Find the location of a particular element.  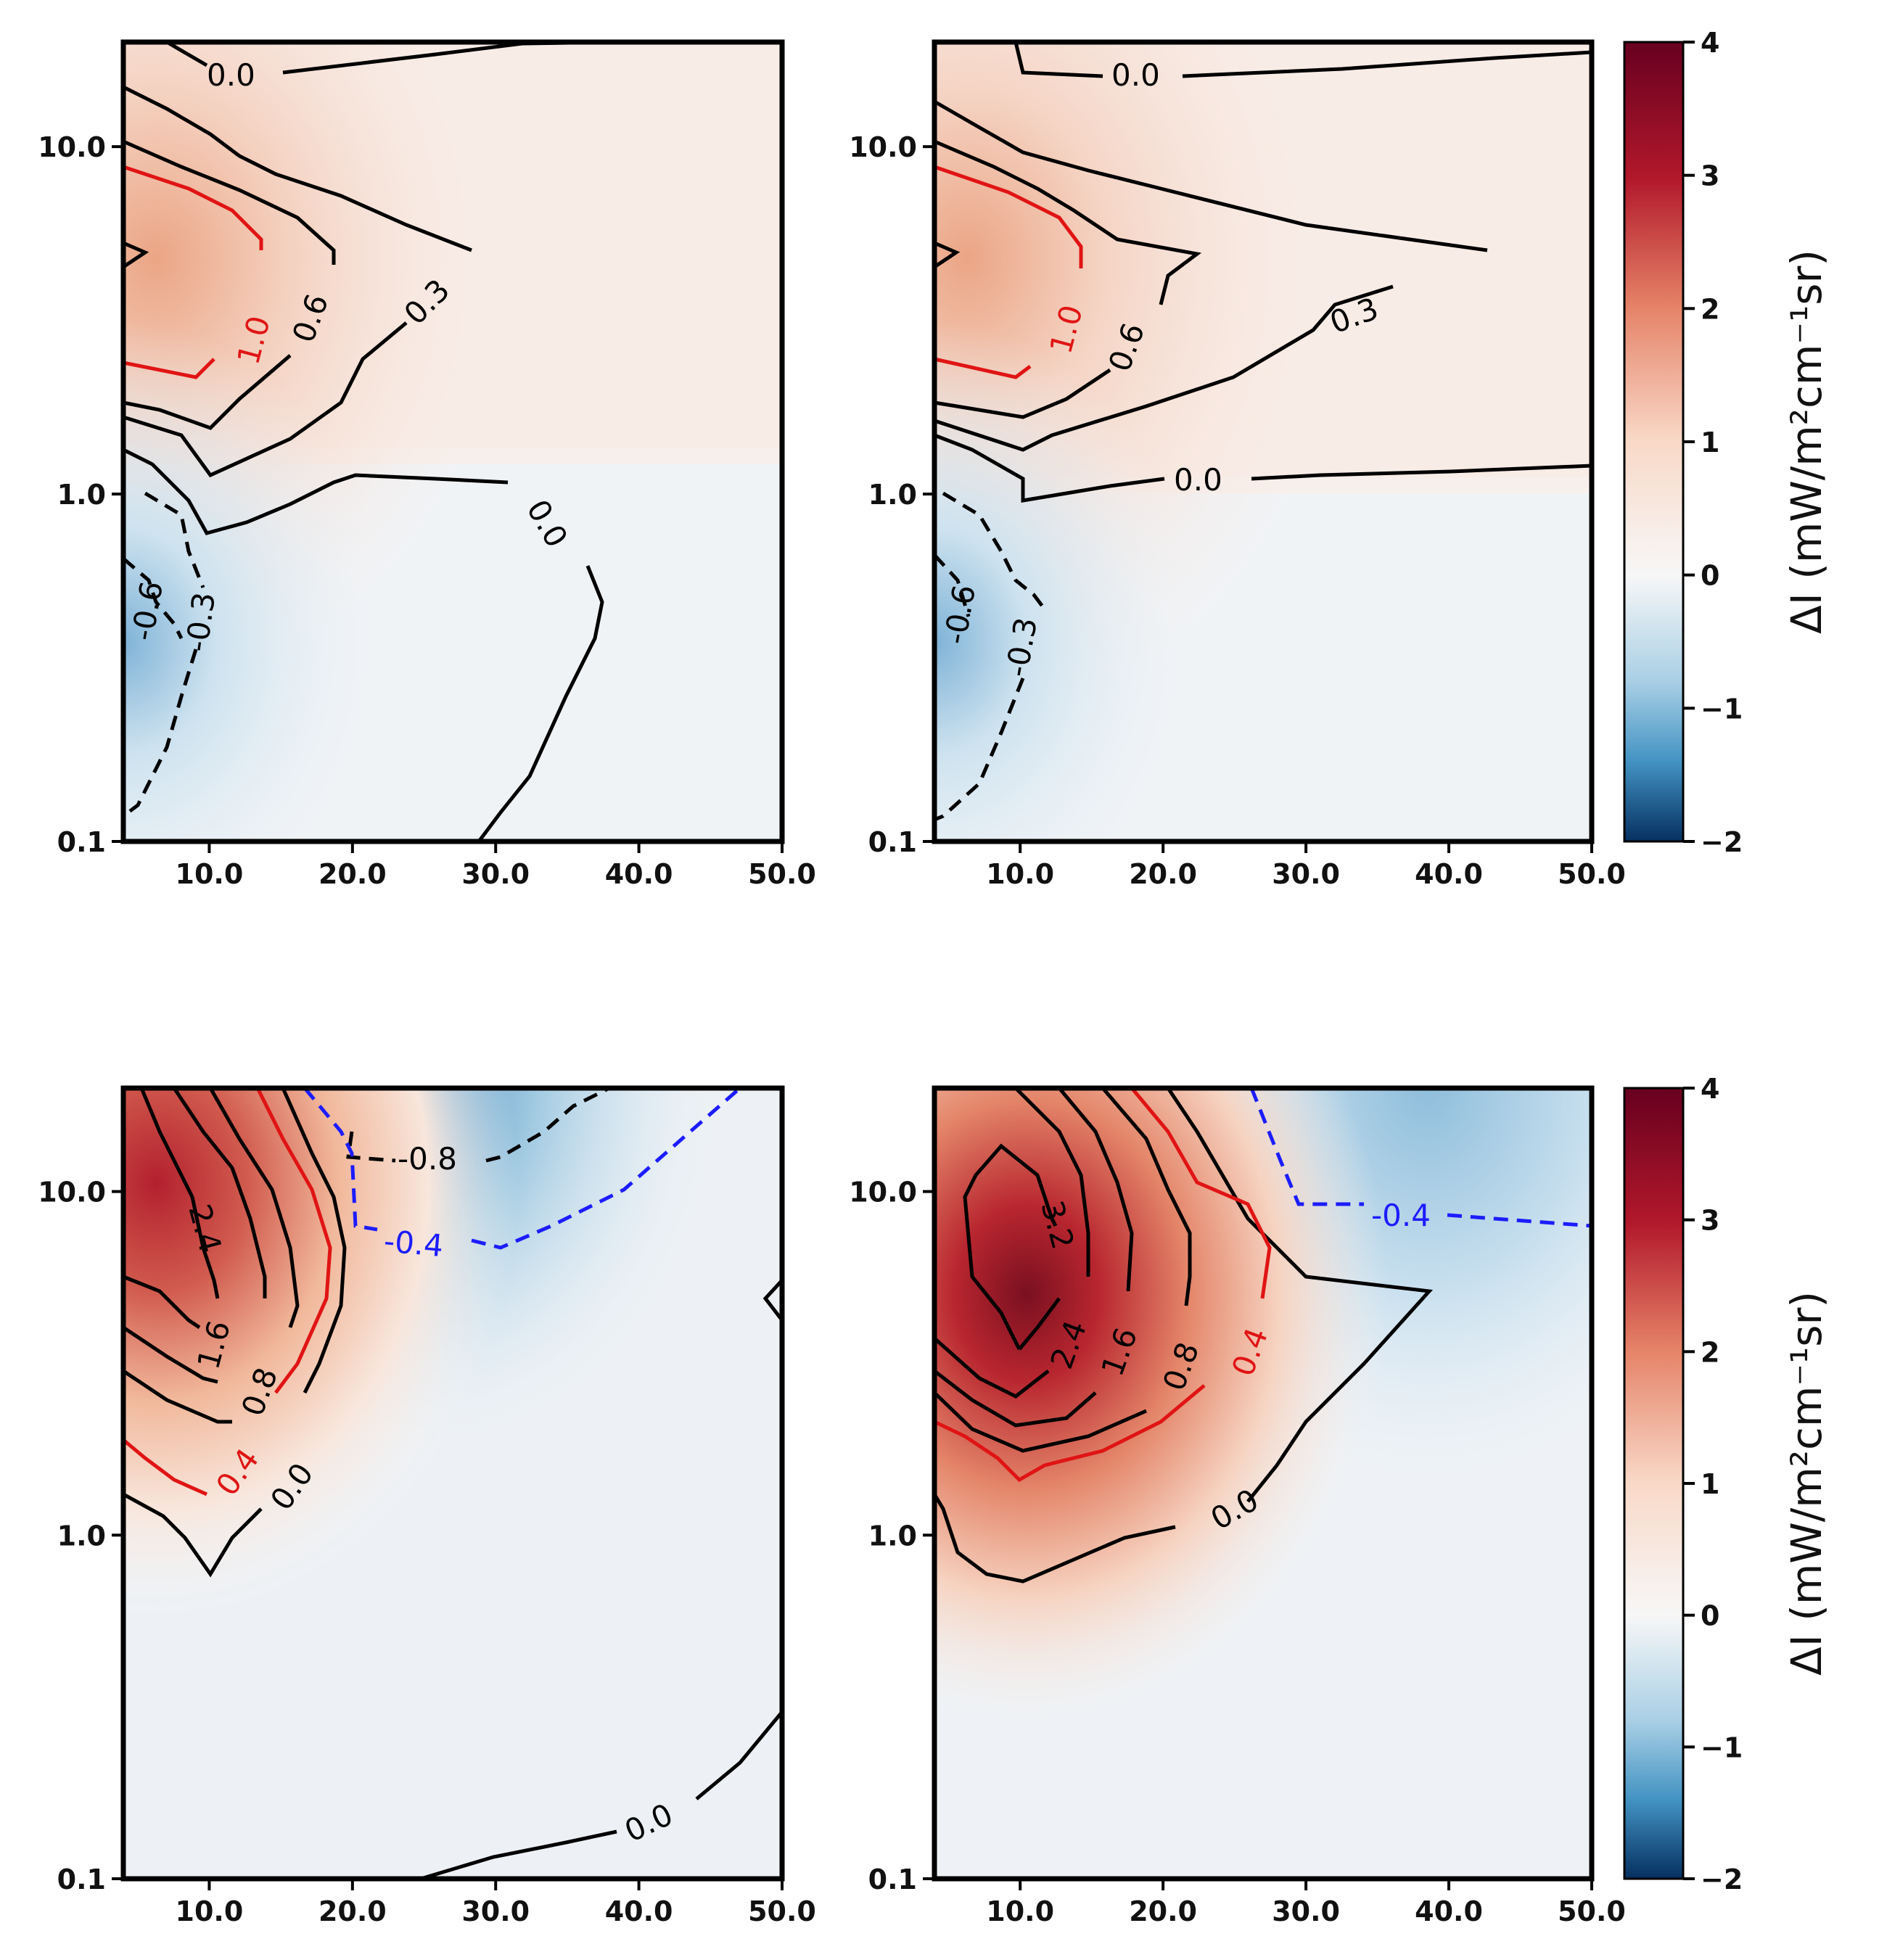

contour-neg-0.3-lower is located at coordinates (979, 750).